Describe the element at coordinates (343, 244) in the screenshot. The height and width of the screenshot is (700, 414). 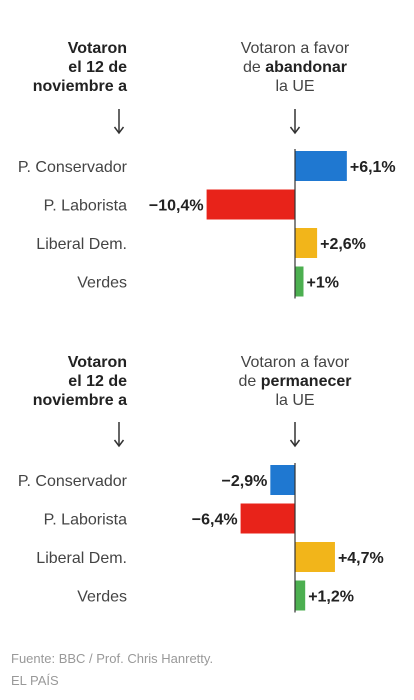
I see `value-label: +2,6%` at that location.